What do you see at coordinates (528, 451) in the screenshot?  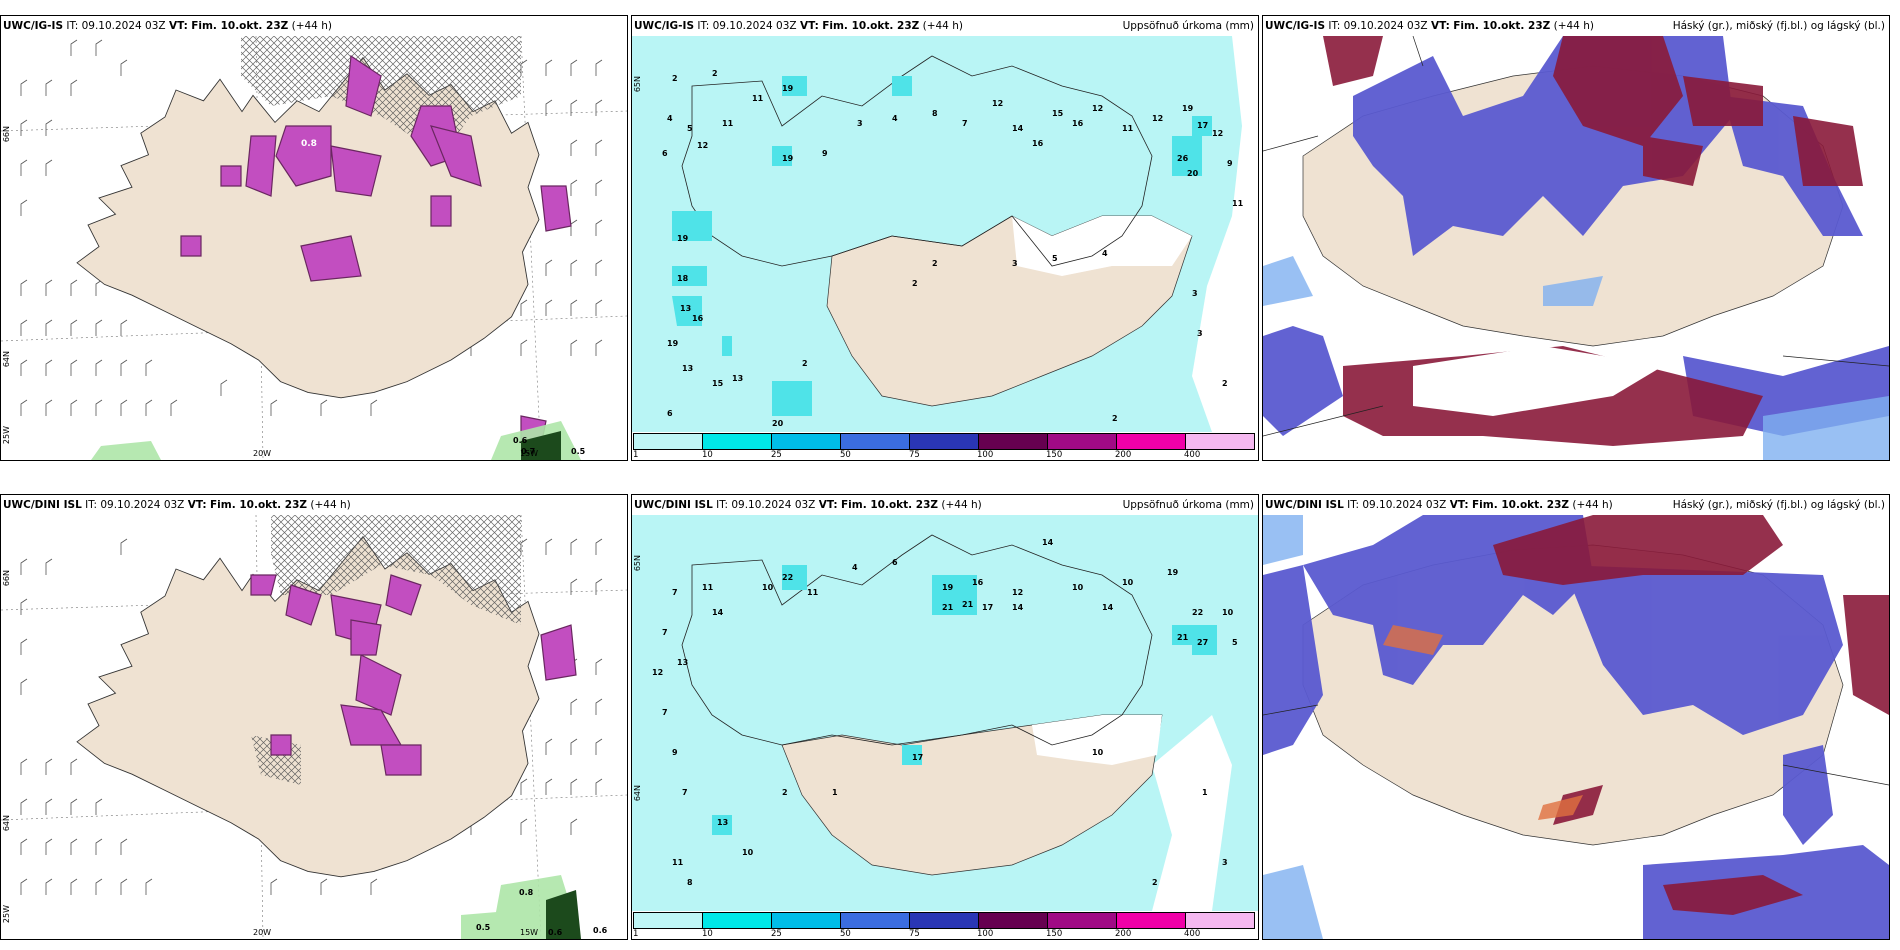 I see `snow-value: 0.7` at bounding box center [528, 451].